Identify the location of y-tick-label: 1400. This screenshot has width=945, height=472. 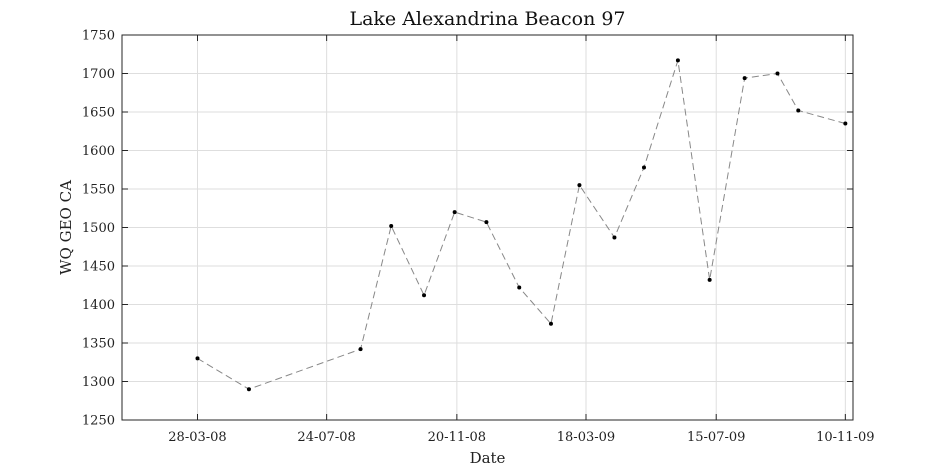
(98, 305).